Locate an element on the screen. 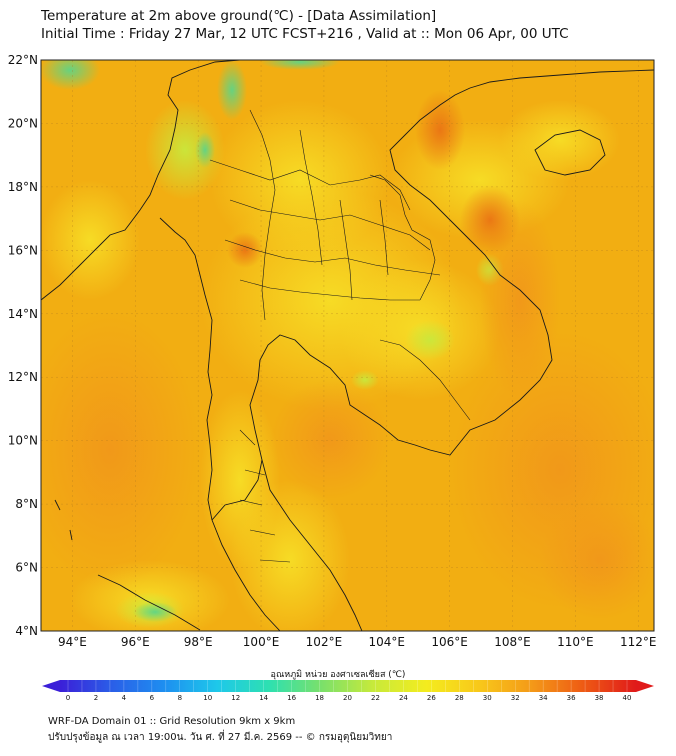 The width and height of the screenshot is (676, 756). colorbar-tick-label: 22 is located at coordinates (375, 698).